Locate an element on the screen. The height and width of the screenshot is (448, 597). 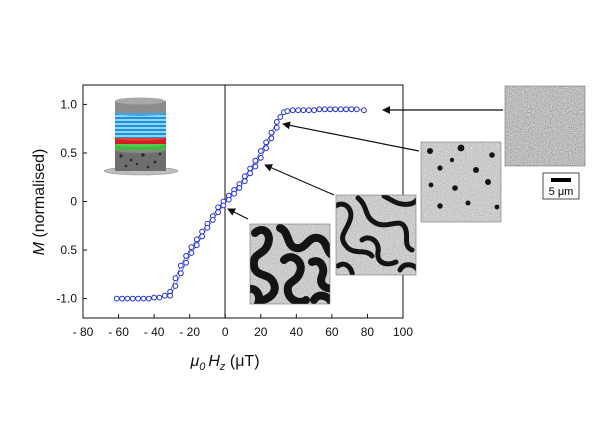
arrow-to-labyrinth is located at coordinates (238, 214).